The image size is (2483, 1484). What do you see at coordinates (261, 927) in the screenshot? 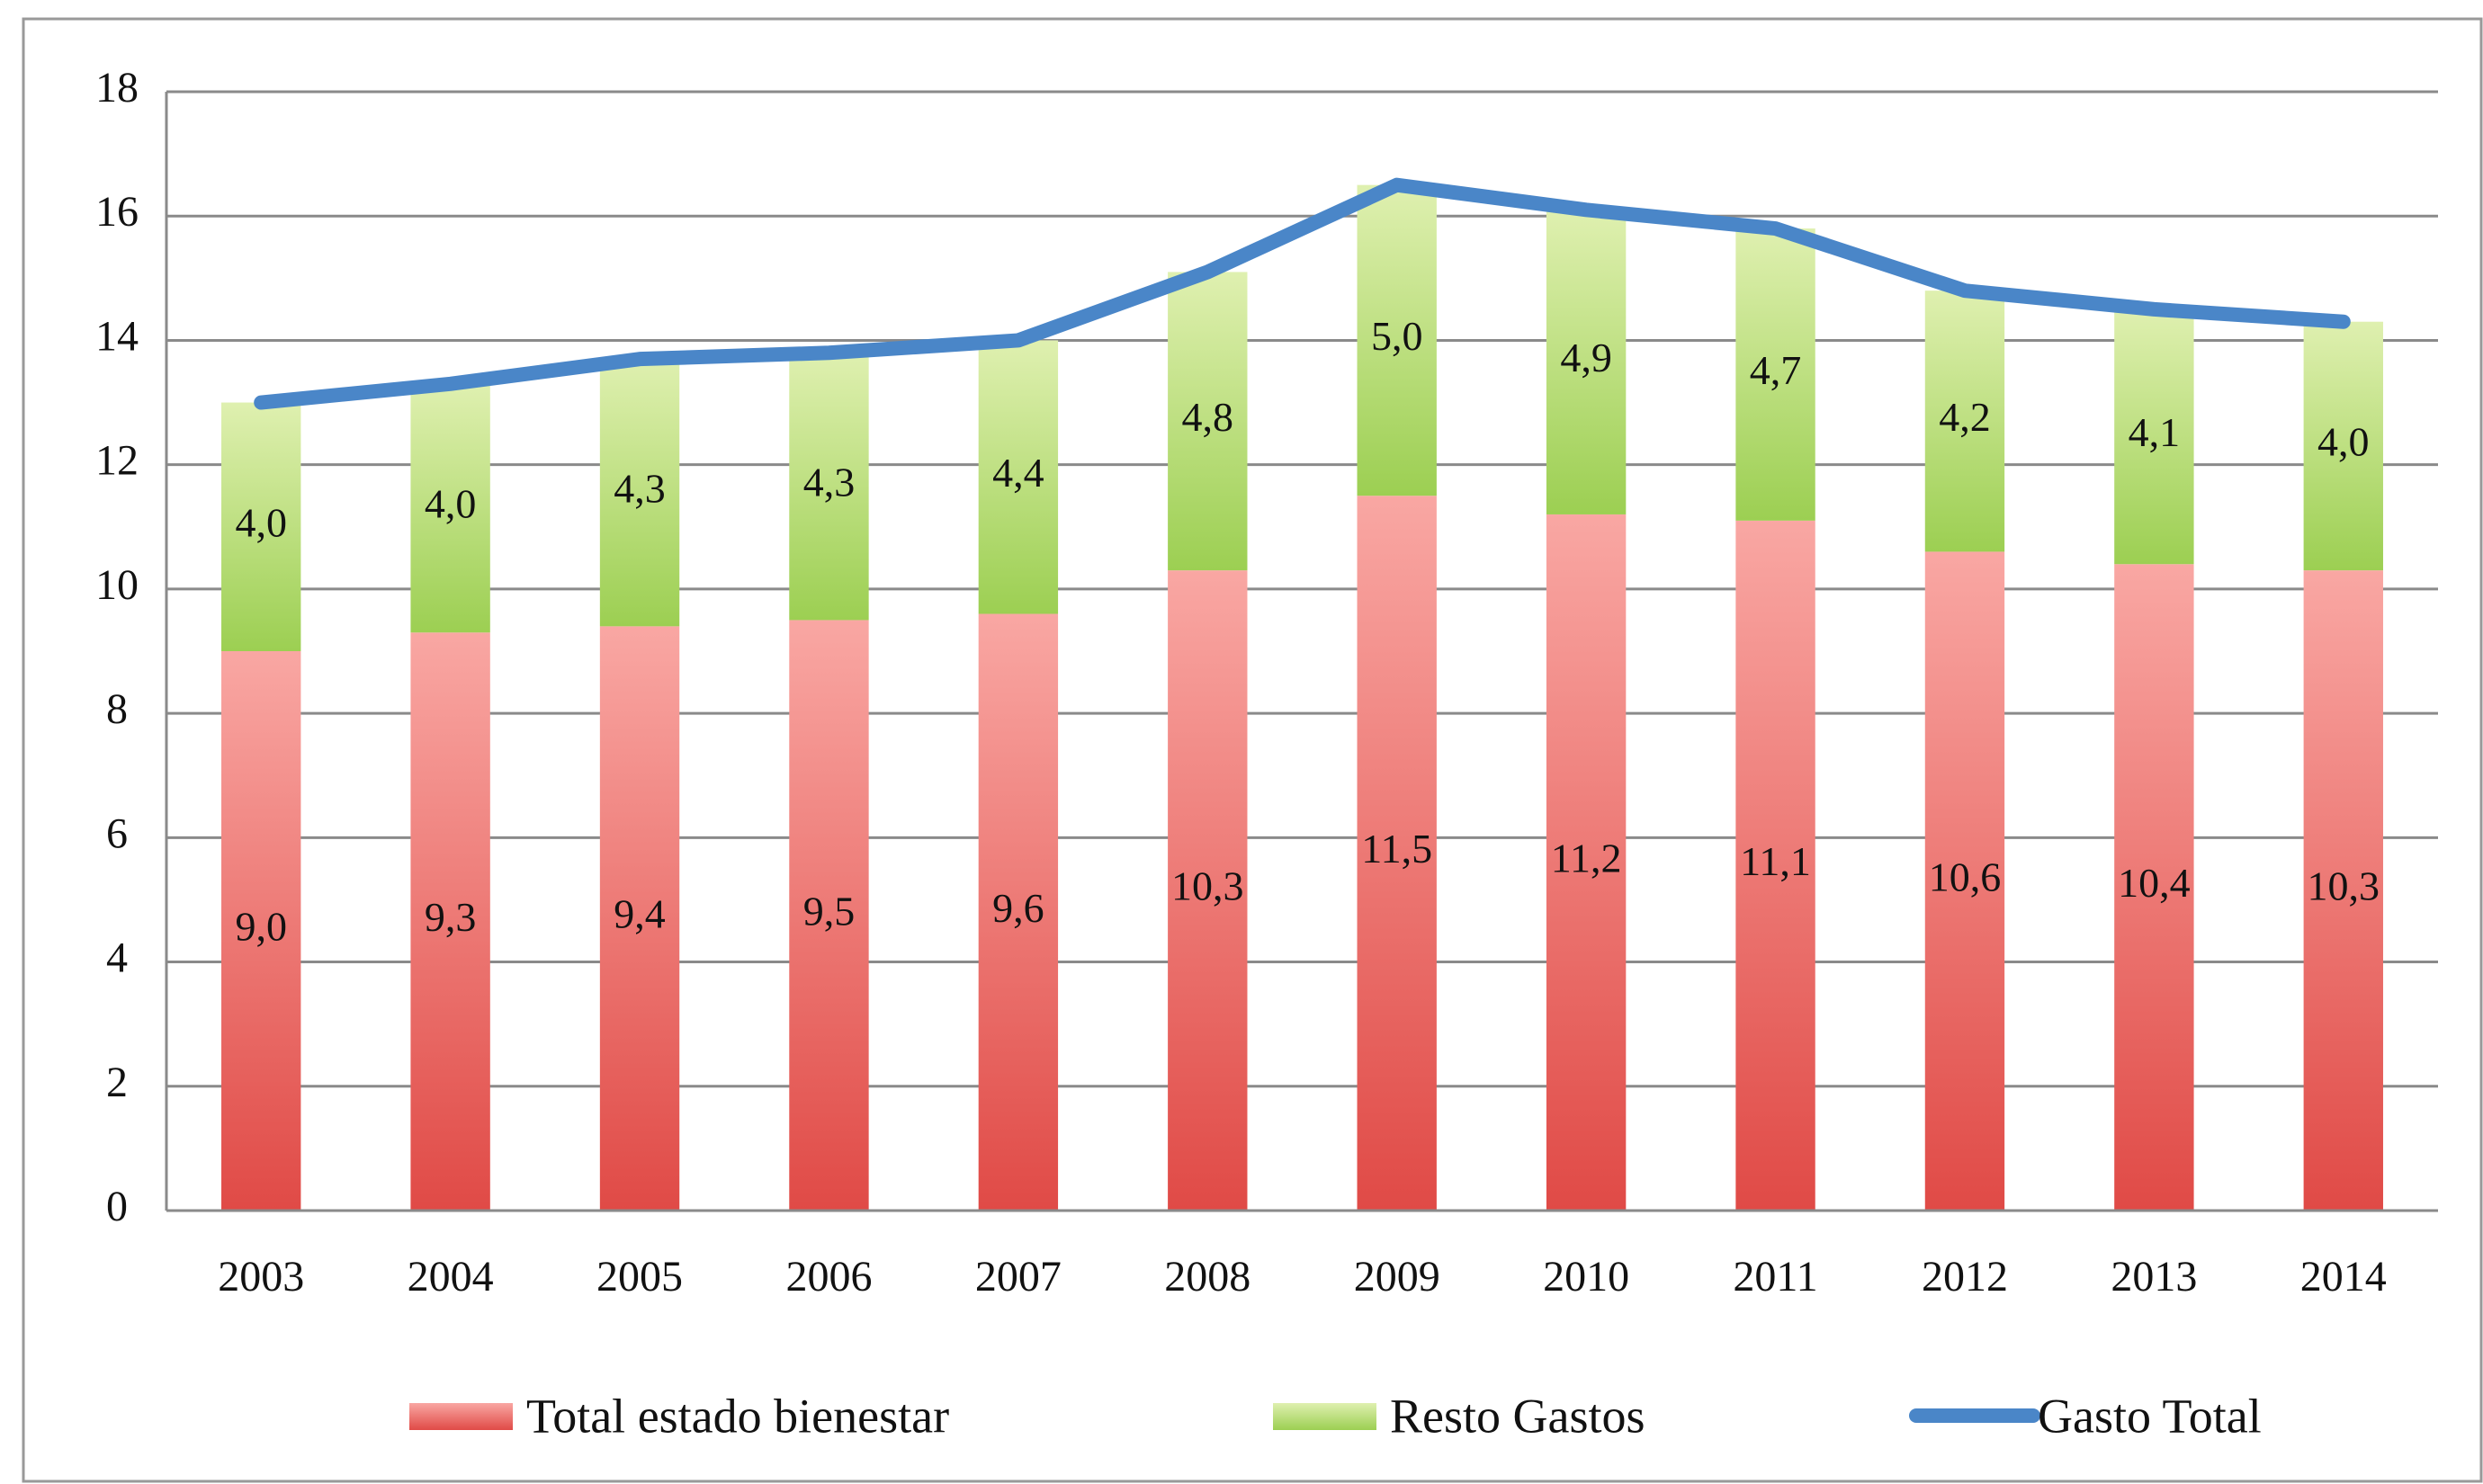
I see `value-label: 9,0` at bounding box center [261, 927].